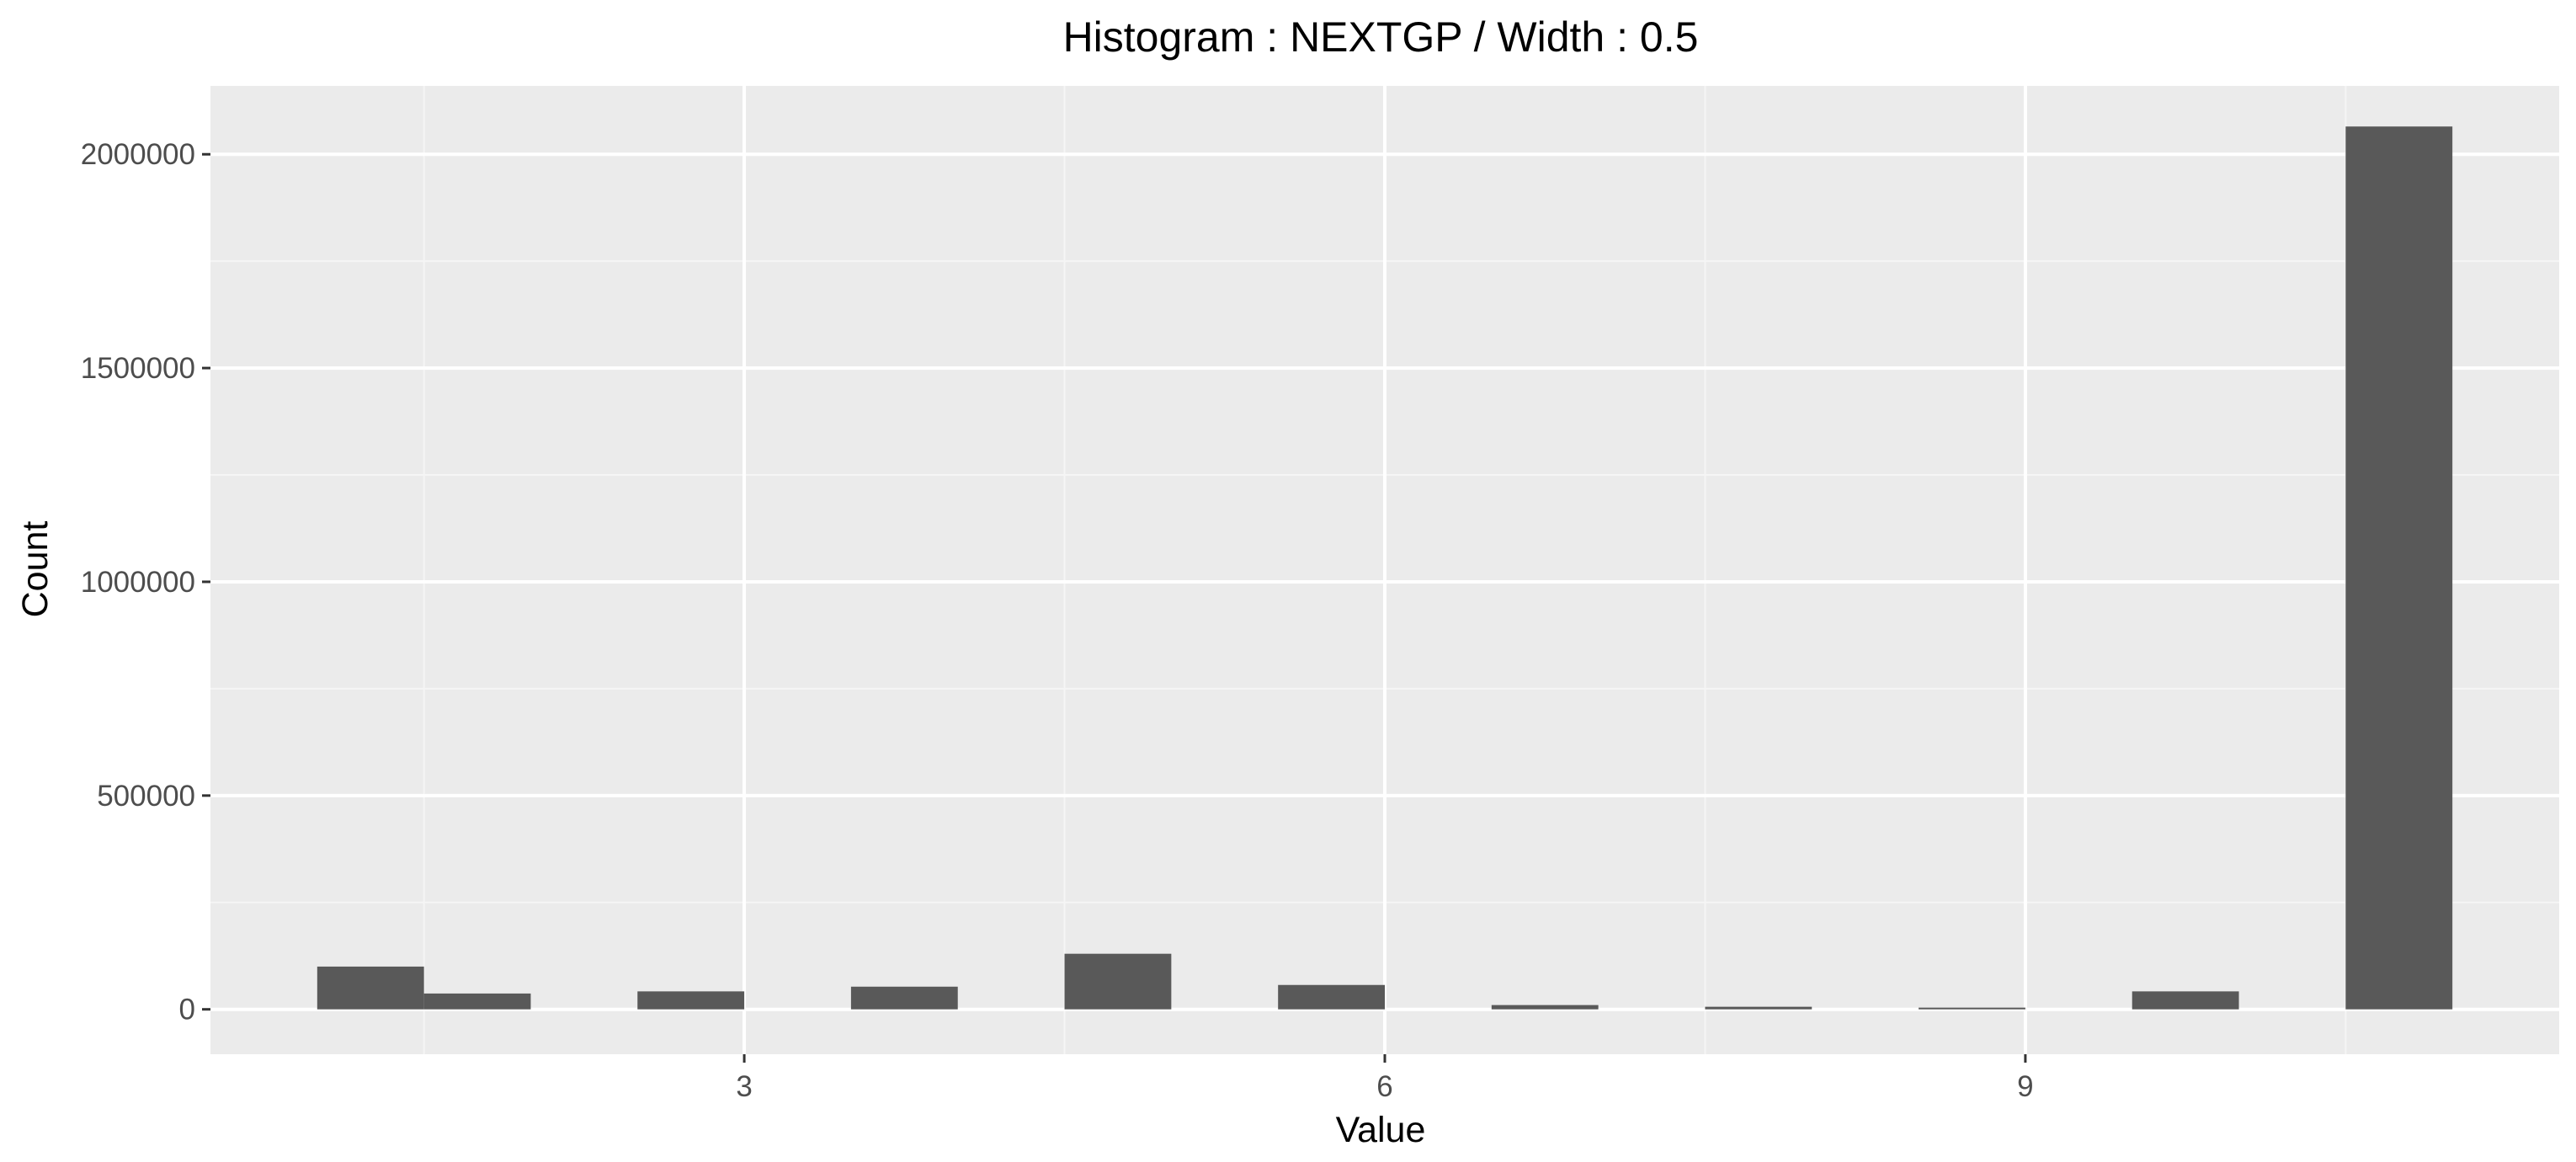 This screenshot has height=1162, width=2576. What do you see at coordinates (1381, 1130) in the screenshot?
I see `x-axis-title: Value` at bounding box center [1381, 1130].